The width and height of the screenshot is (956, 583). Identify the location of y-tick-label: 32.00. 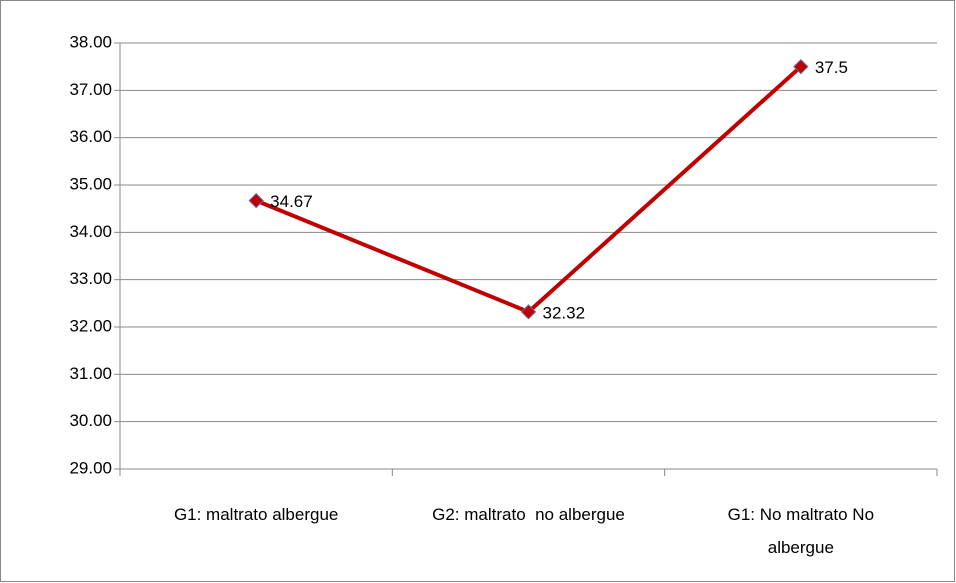
(90, 325).